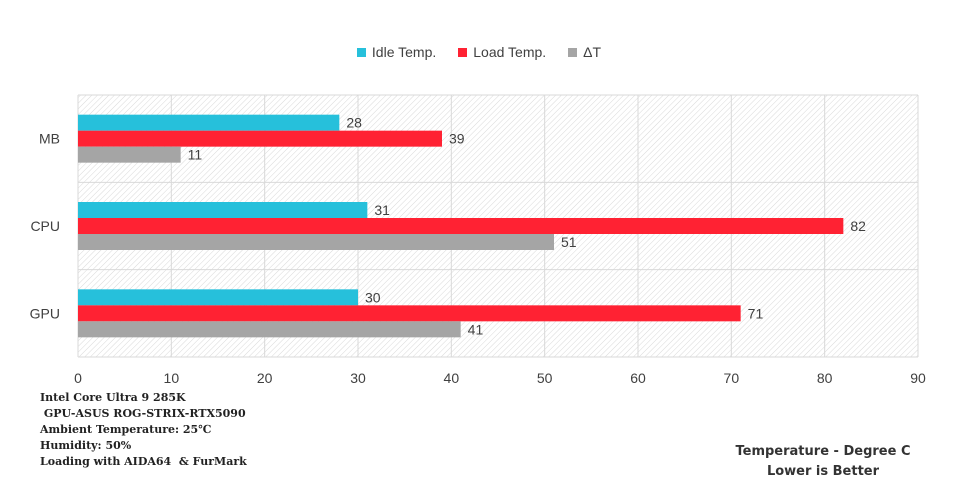 Image resolution: width=958 pixels, height=503 pixels. I want to click on legend-item-load: Load Temp., so click(502, 52).